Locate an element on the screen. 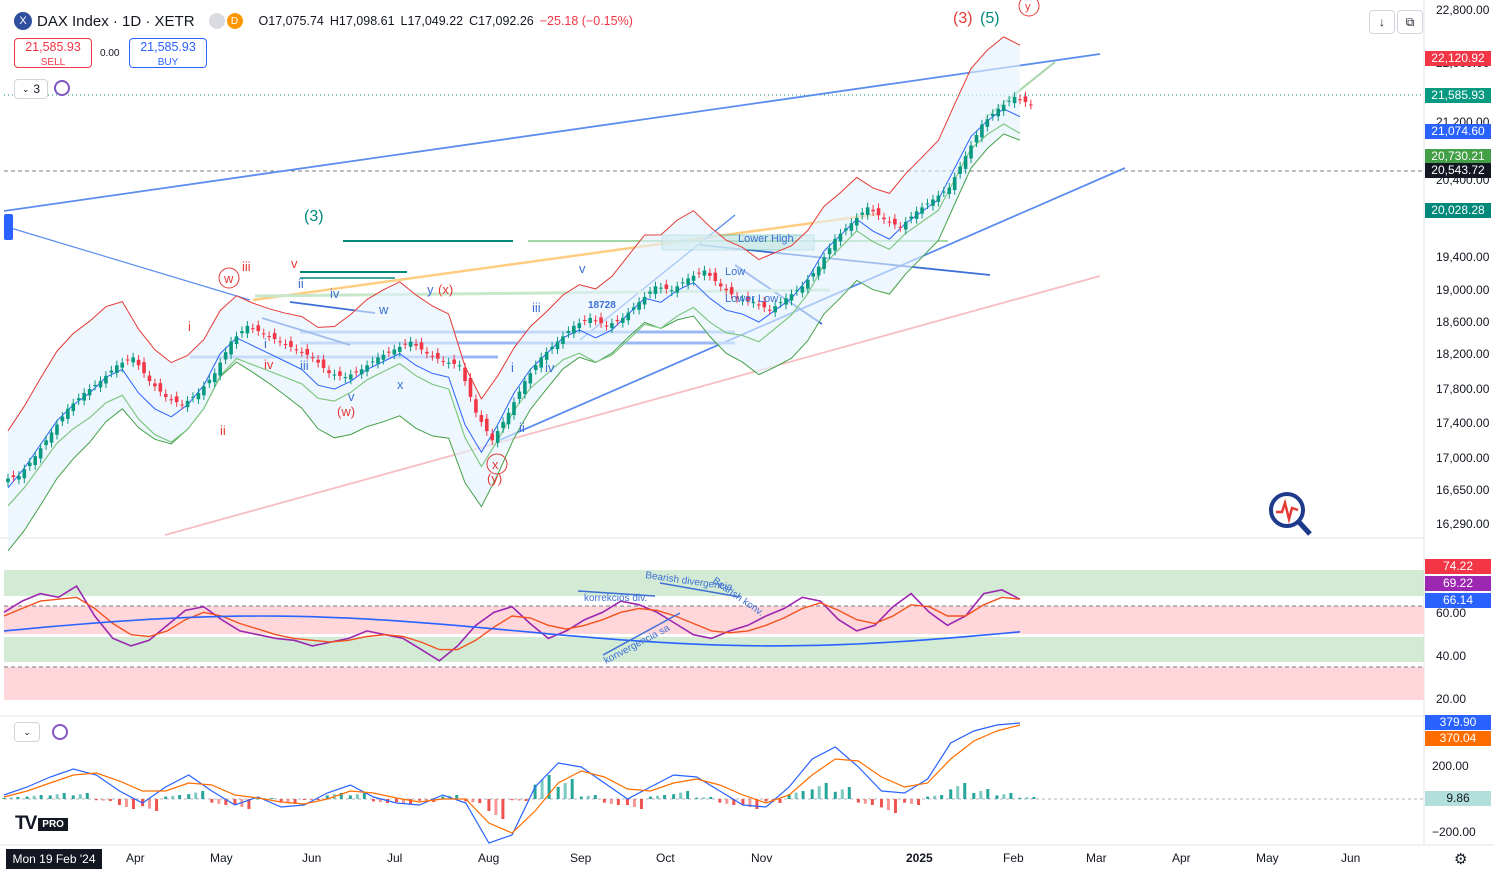 This screenshot has height=875, width=1494. rsi-tick-label: 60.00 is located at coordinates (1451, 613).